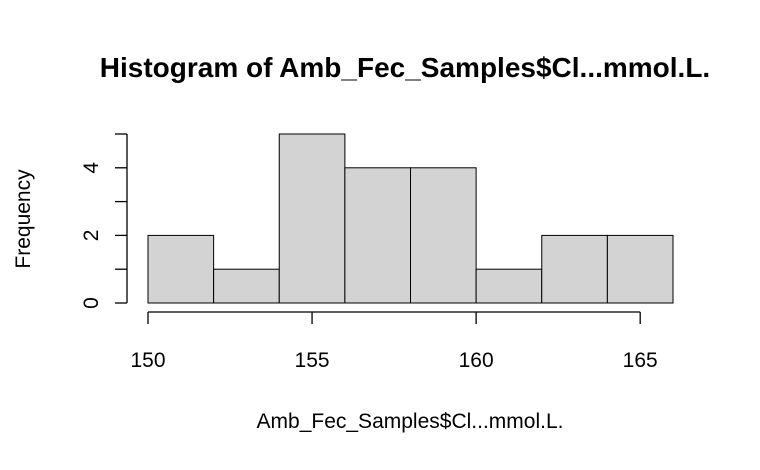 The width and height of the screenshot is (760, 470). What do you see at coordinates (147, 360) in the screenshot?
I see `x-tick-label-0: 150` at bounding box center [147, 360].